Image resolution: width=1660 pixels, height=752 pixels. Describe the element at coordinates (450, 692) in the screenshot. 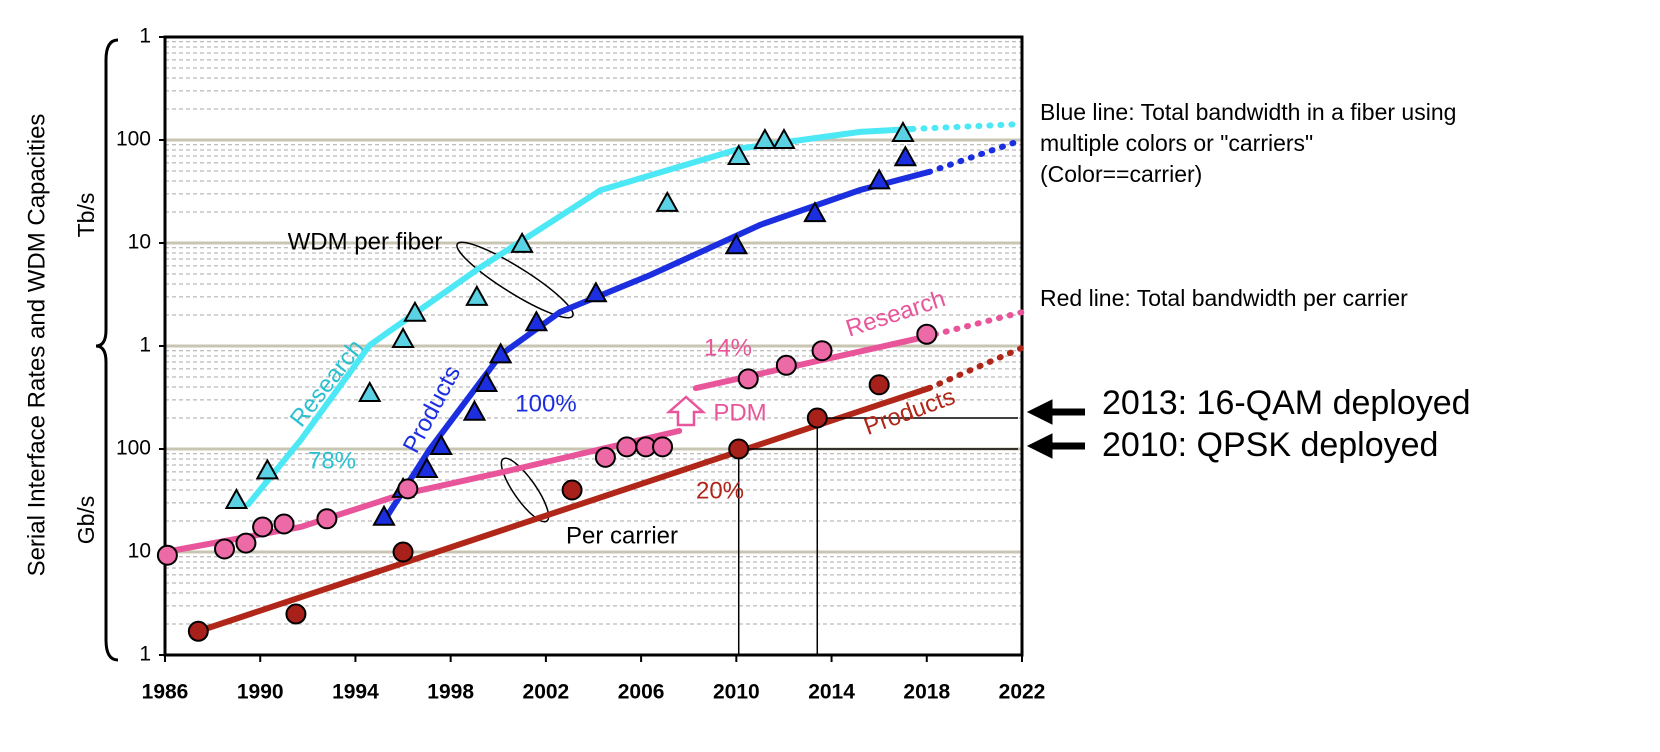

I see `x-tick-label: 1998` at that location.